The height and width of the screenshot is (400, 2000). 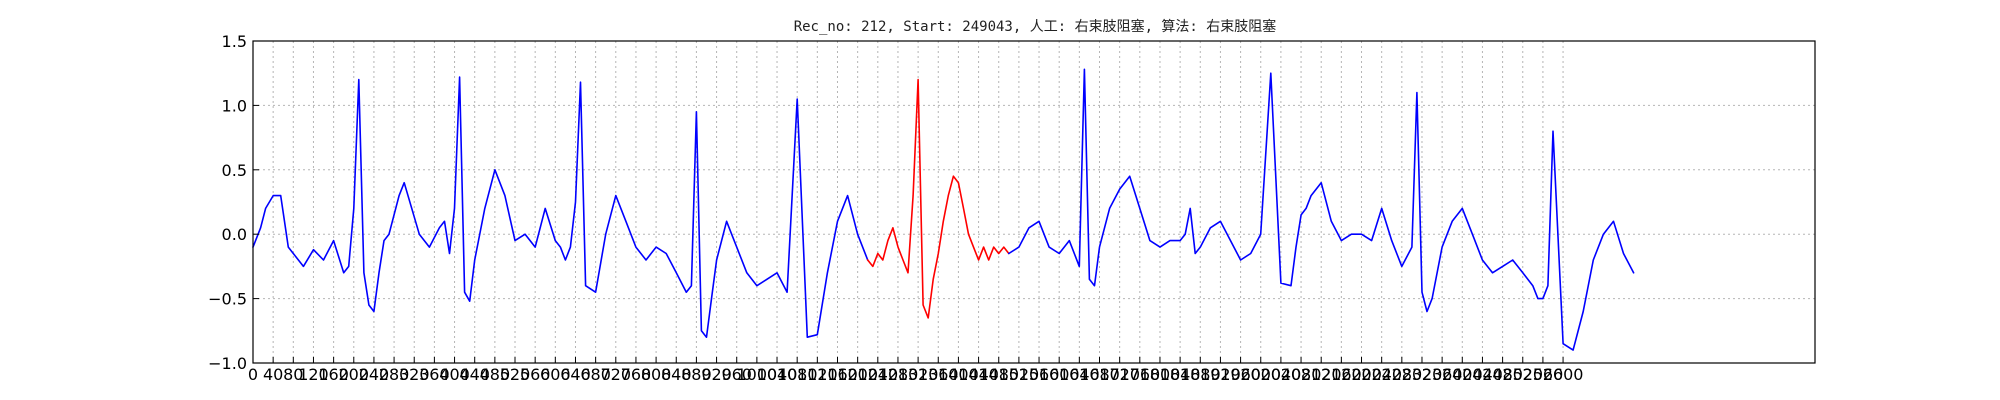 I want to click on x-tick-label: 1240, so click(x=877, y=374).